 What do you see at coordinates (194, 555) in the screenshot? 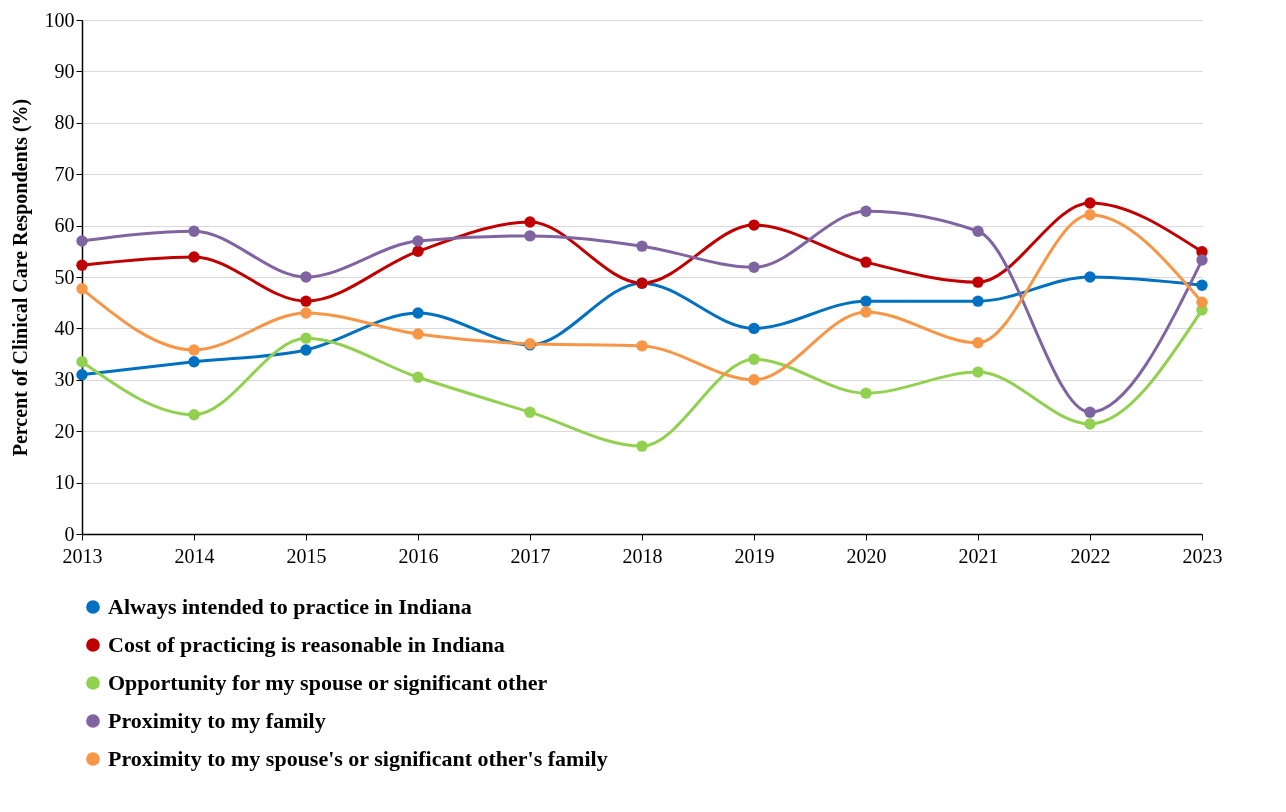
I see `x-tick-label: 2014` at bounding box center [194, 555].